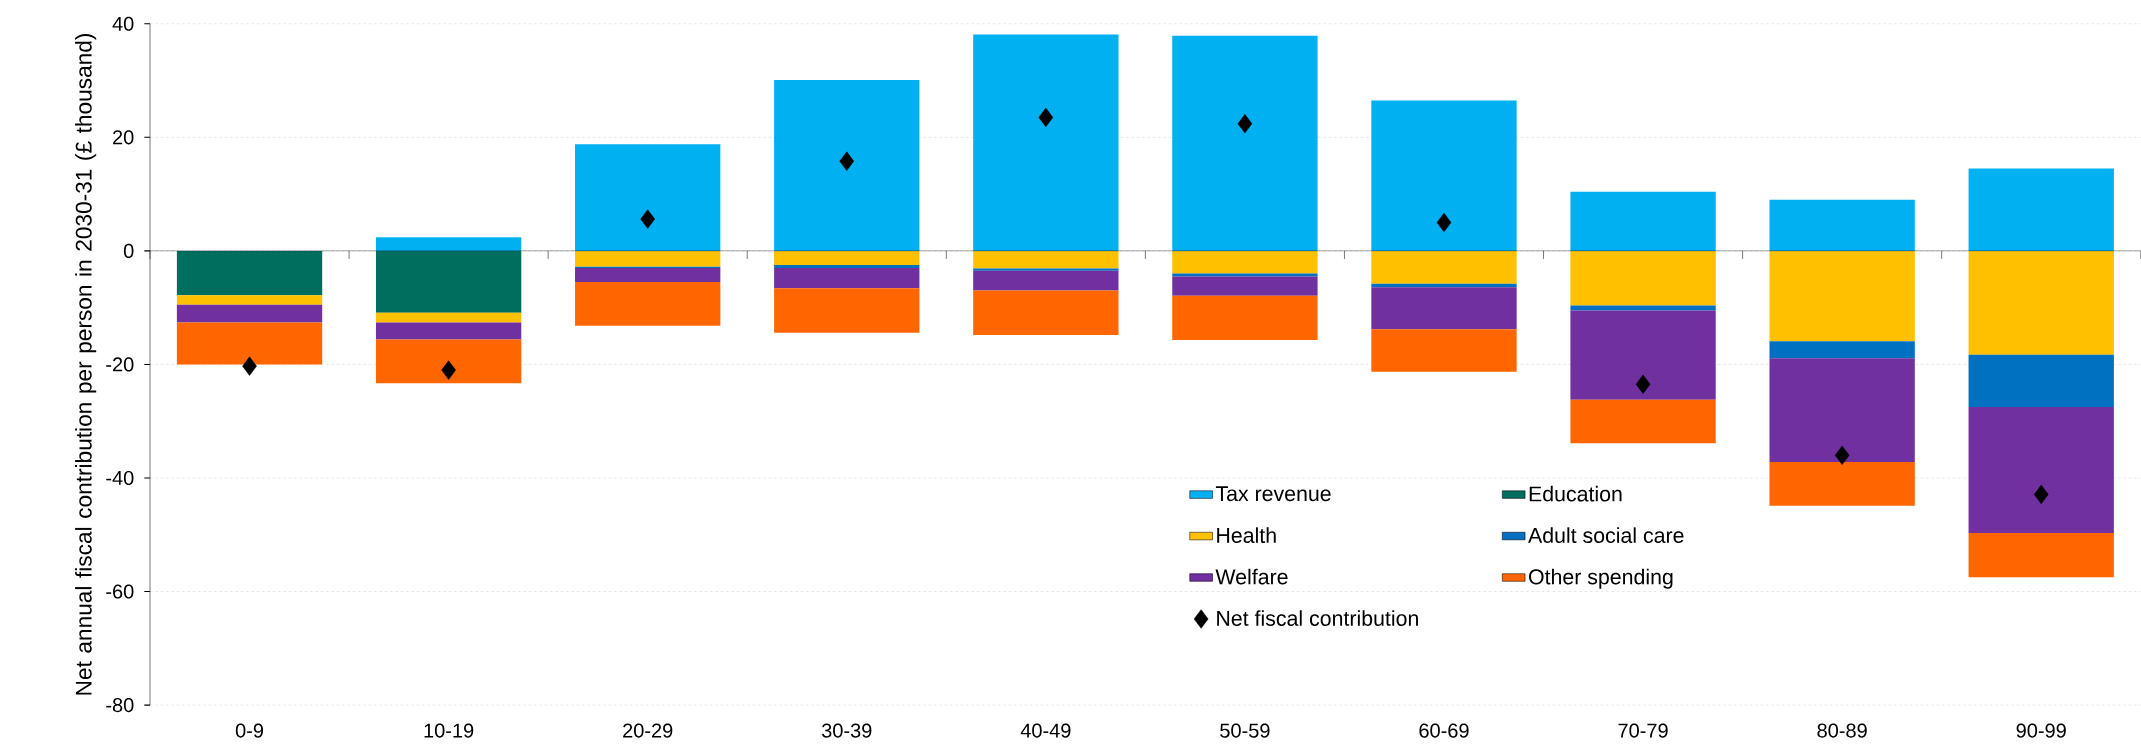  Describe the element at coordinates (1643, 730) in the screenshot. I see `x-tick-label: 70-79` at that location.